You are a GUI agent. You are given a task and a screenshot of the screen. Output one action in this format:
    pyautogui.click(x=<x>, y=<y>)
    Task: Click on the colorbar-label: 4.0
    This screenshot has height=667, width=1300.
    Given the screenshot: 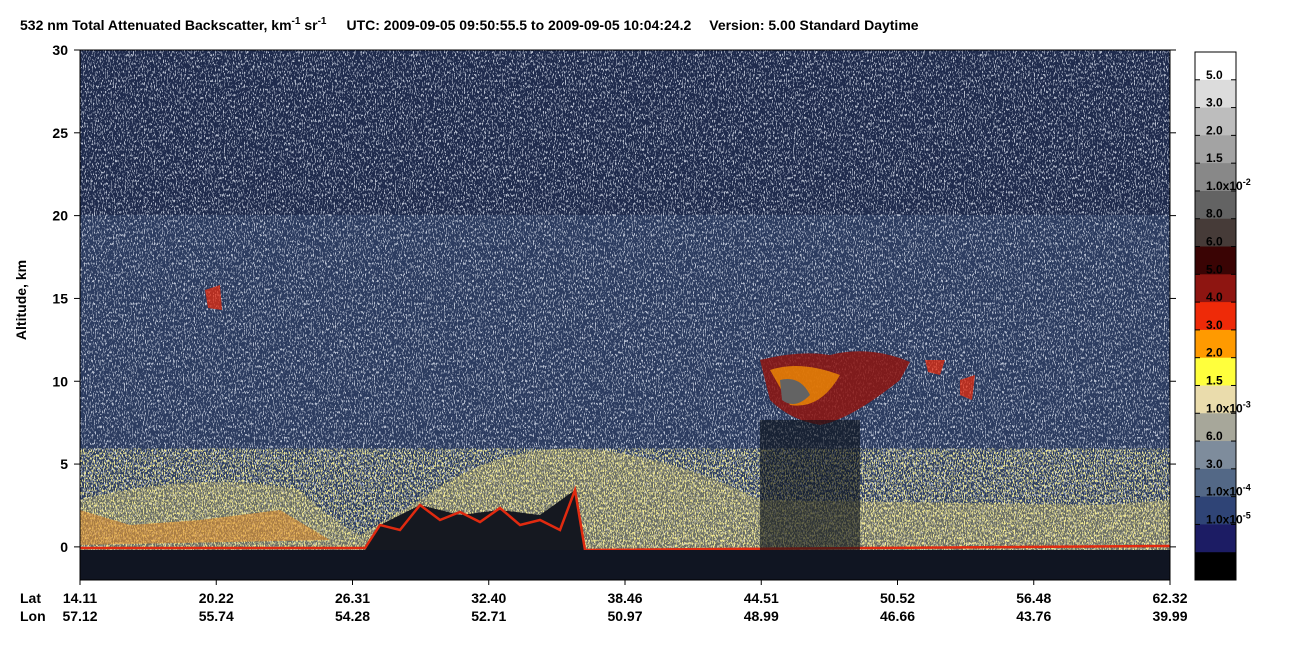 What is the action you would take?
    pyautogui.click(x=1214, y=297)
    